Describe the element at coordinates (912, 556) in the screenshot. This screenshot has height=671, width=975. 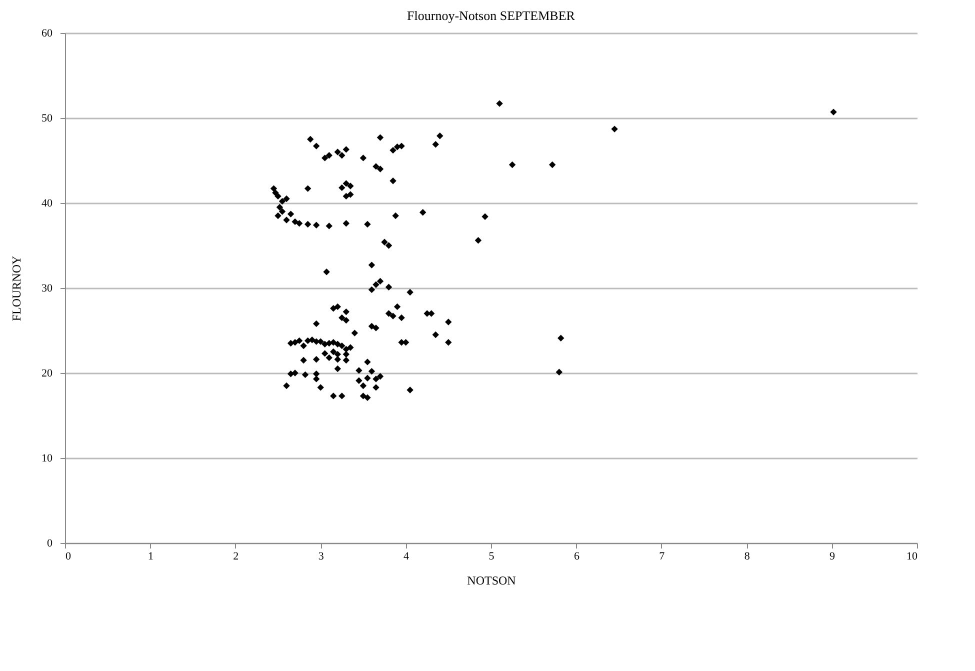
I see `x-tick-label: 10` at that location.